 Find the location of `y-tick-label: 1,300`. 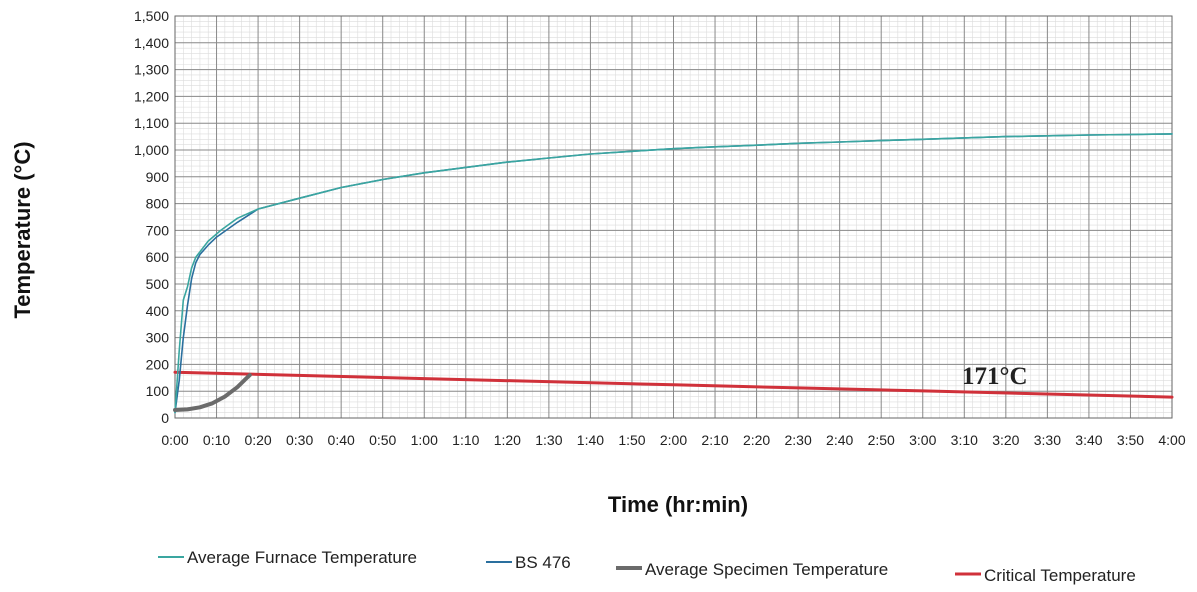

y-tick-label: 1,300 is located at coordinates (151, 70).